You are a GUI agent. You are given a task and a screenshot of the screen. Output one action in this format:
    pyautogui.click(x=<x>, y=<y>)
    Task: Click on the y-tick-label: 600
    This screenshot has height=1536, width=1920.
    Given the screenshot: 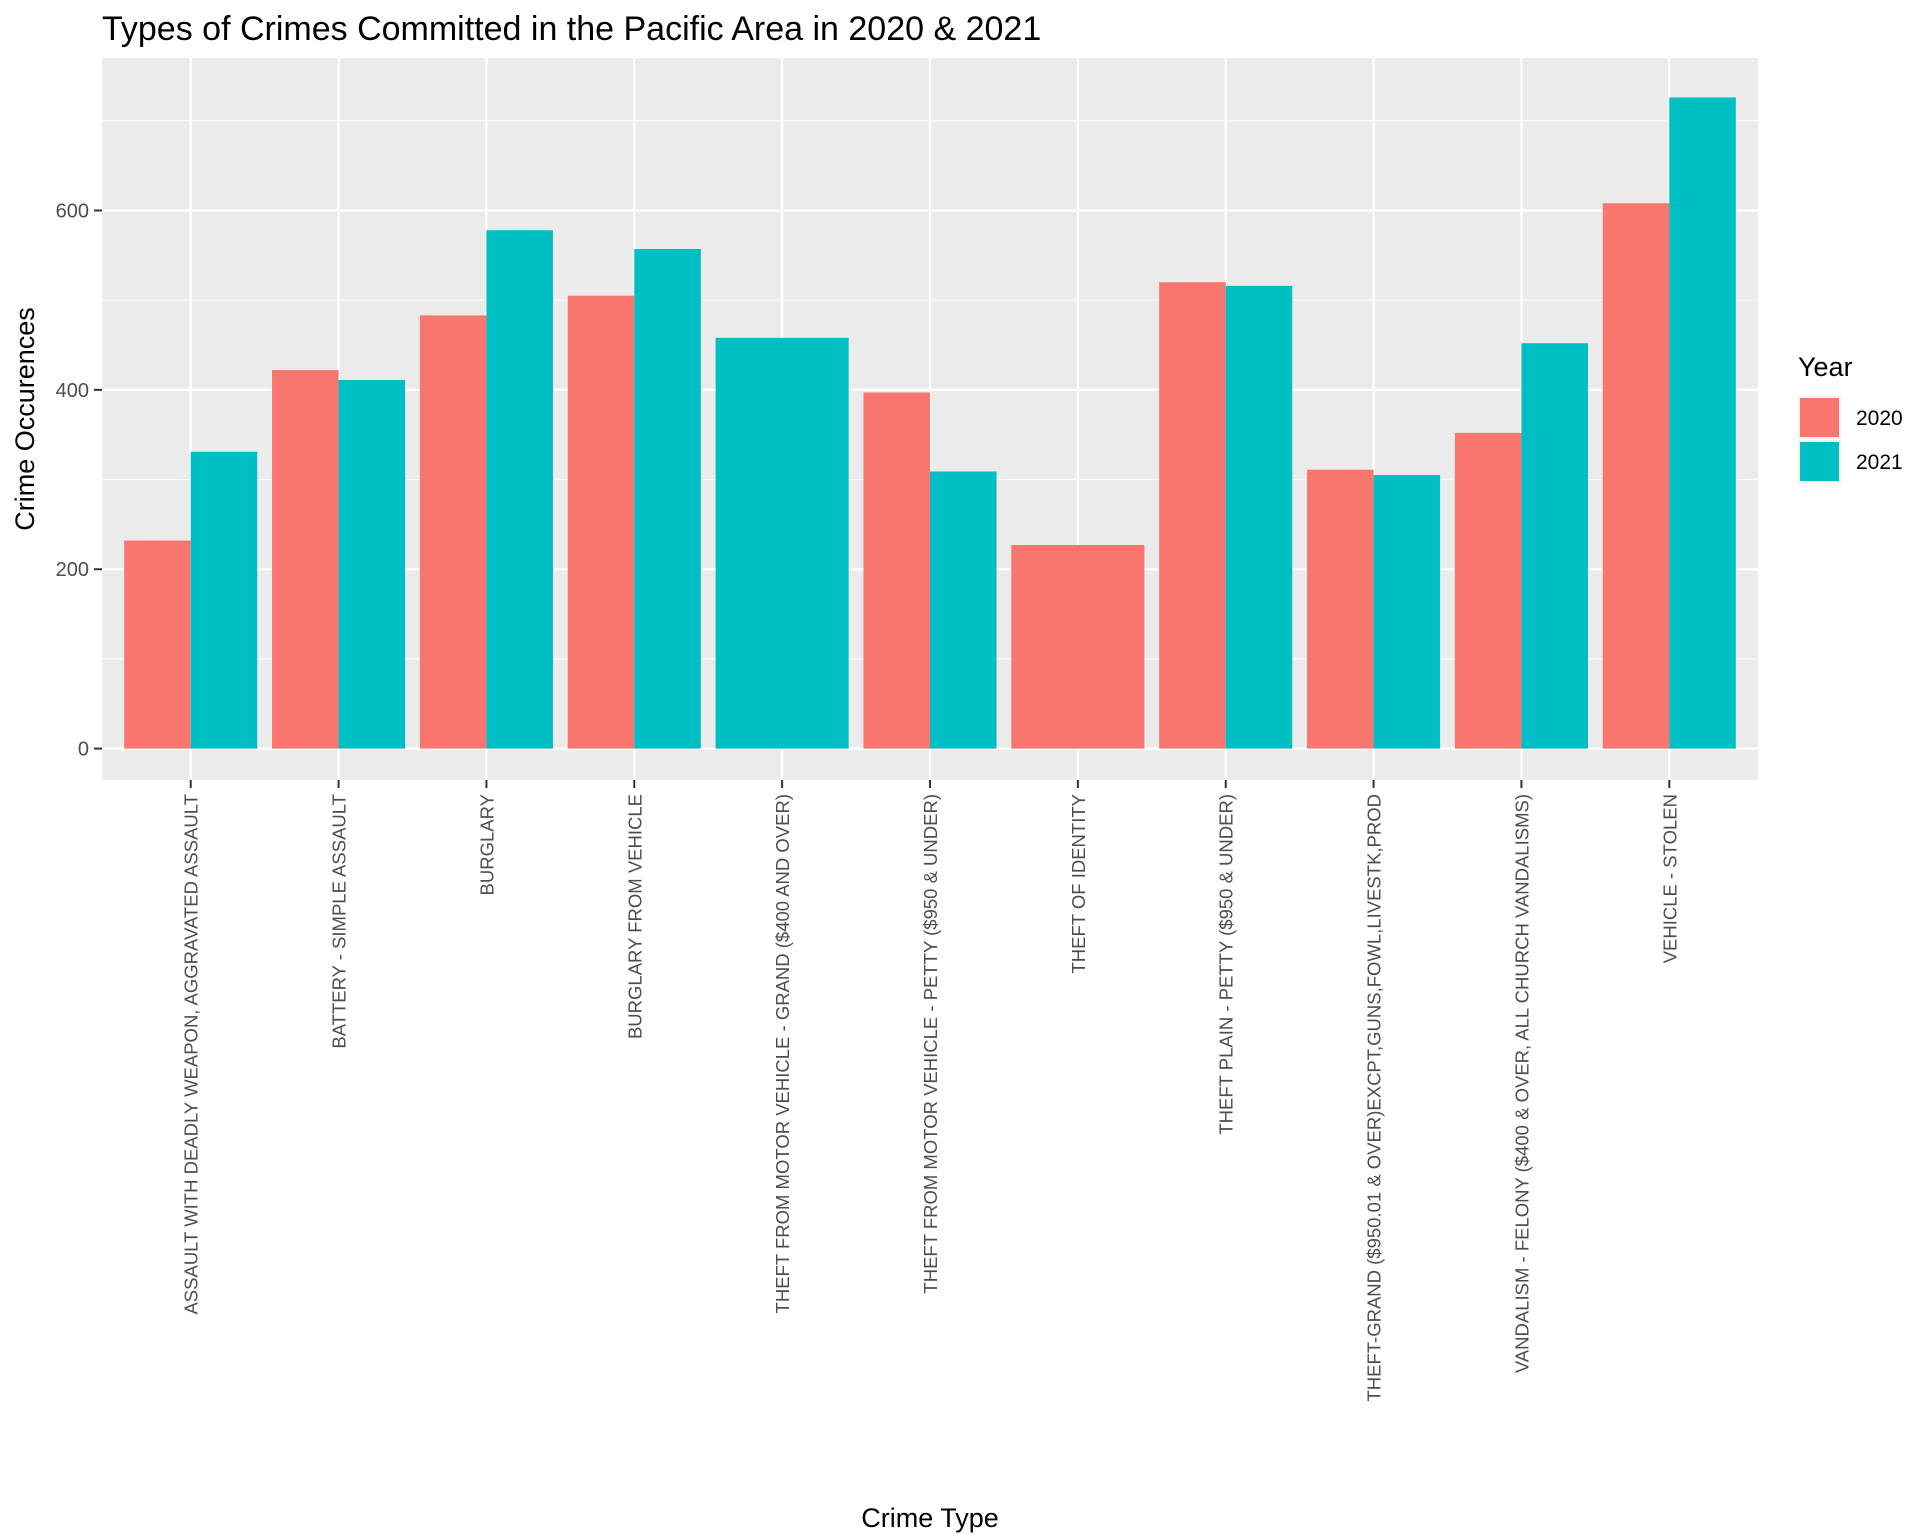 What is the action you would take?
    pyautogui.click(x=72, y=211)
    